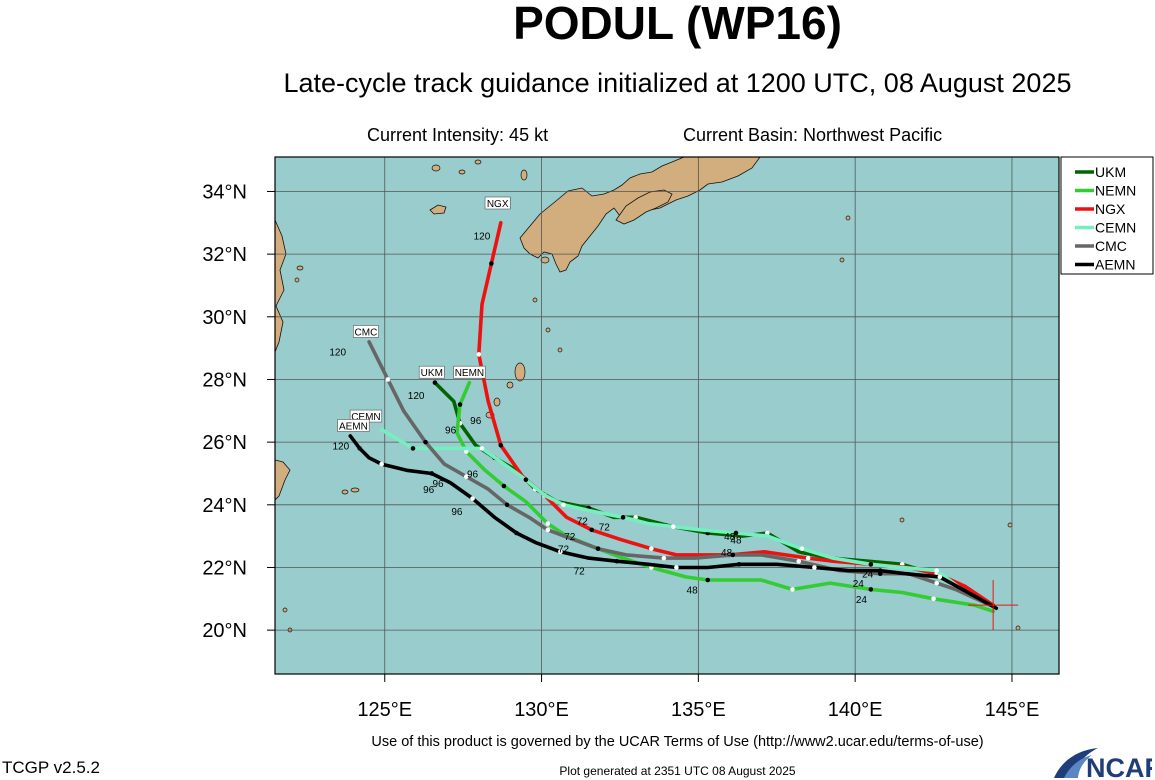  I want to click on legend-item-nemn: NEMN, so click(1115, 191).